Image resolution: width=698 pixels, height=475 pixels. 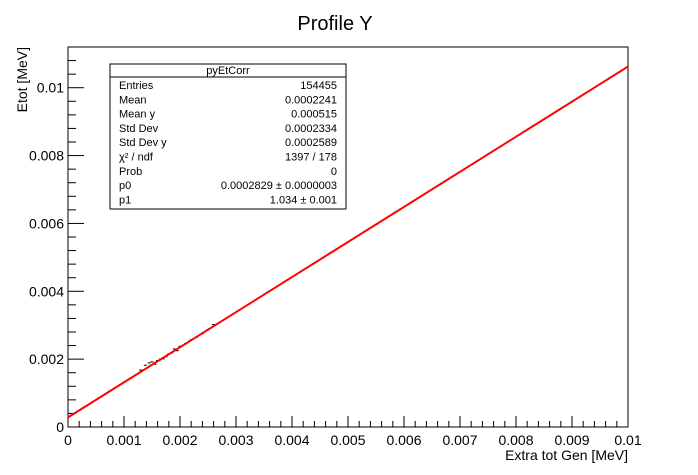 I want to click on x-axis-label: Extra tot Gen [MeV], so click(x=566, y=455).